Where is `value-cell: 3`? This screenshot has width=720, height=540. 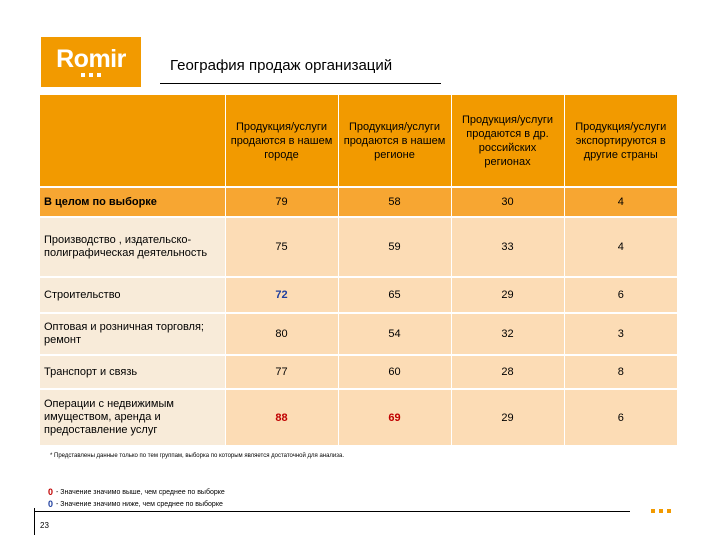 value-cell: 3 is located at coordinates (620, 333).